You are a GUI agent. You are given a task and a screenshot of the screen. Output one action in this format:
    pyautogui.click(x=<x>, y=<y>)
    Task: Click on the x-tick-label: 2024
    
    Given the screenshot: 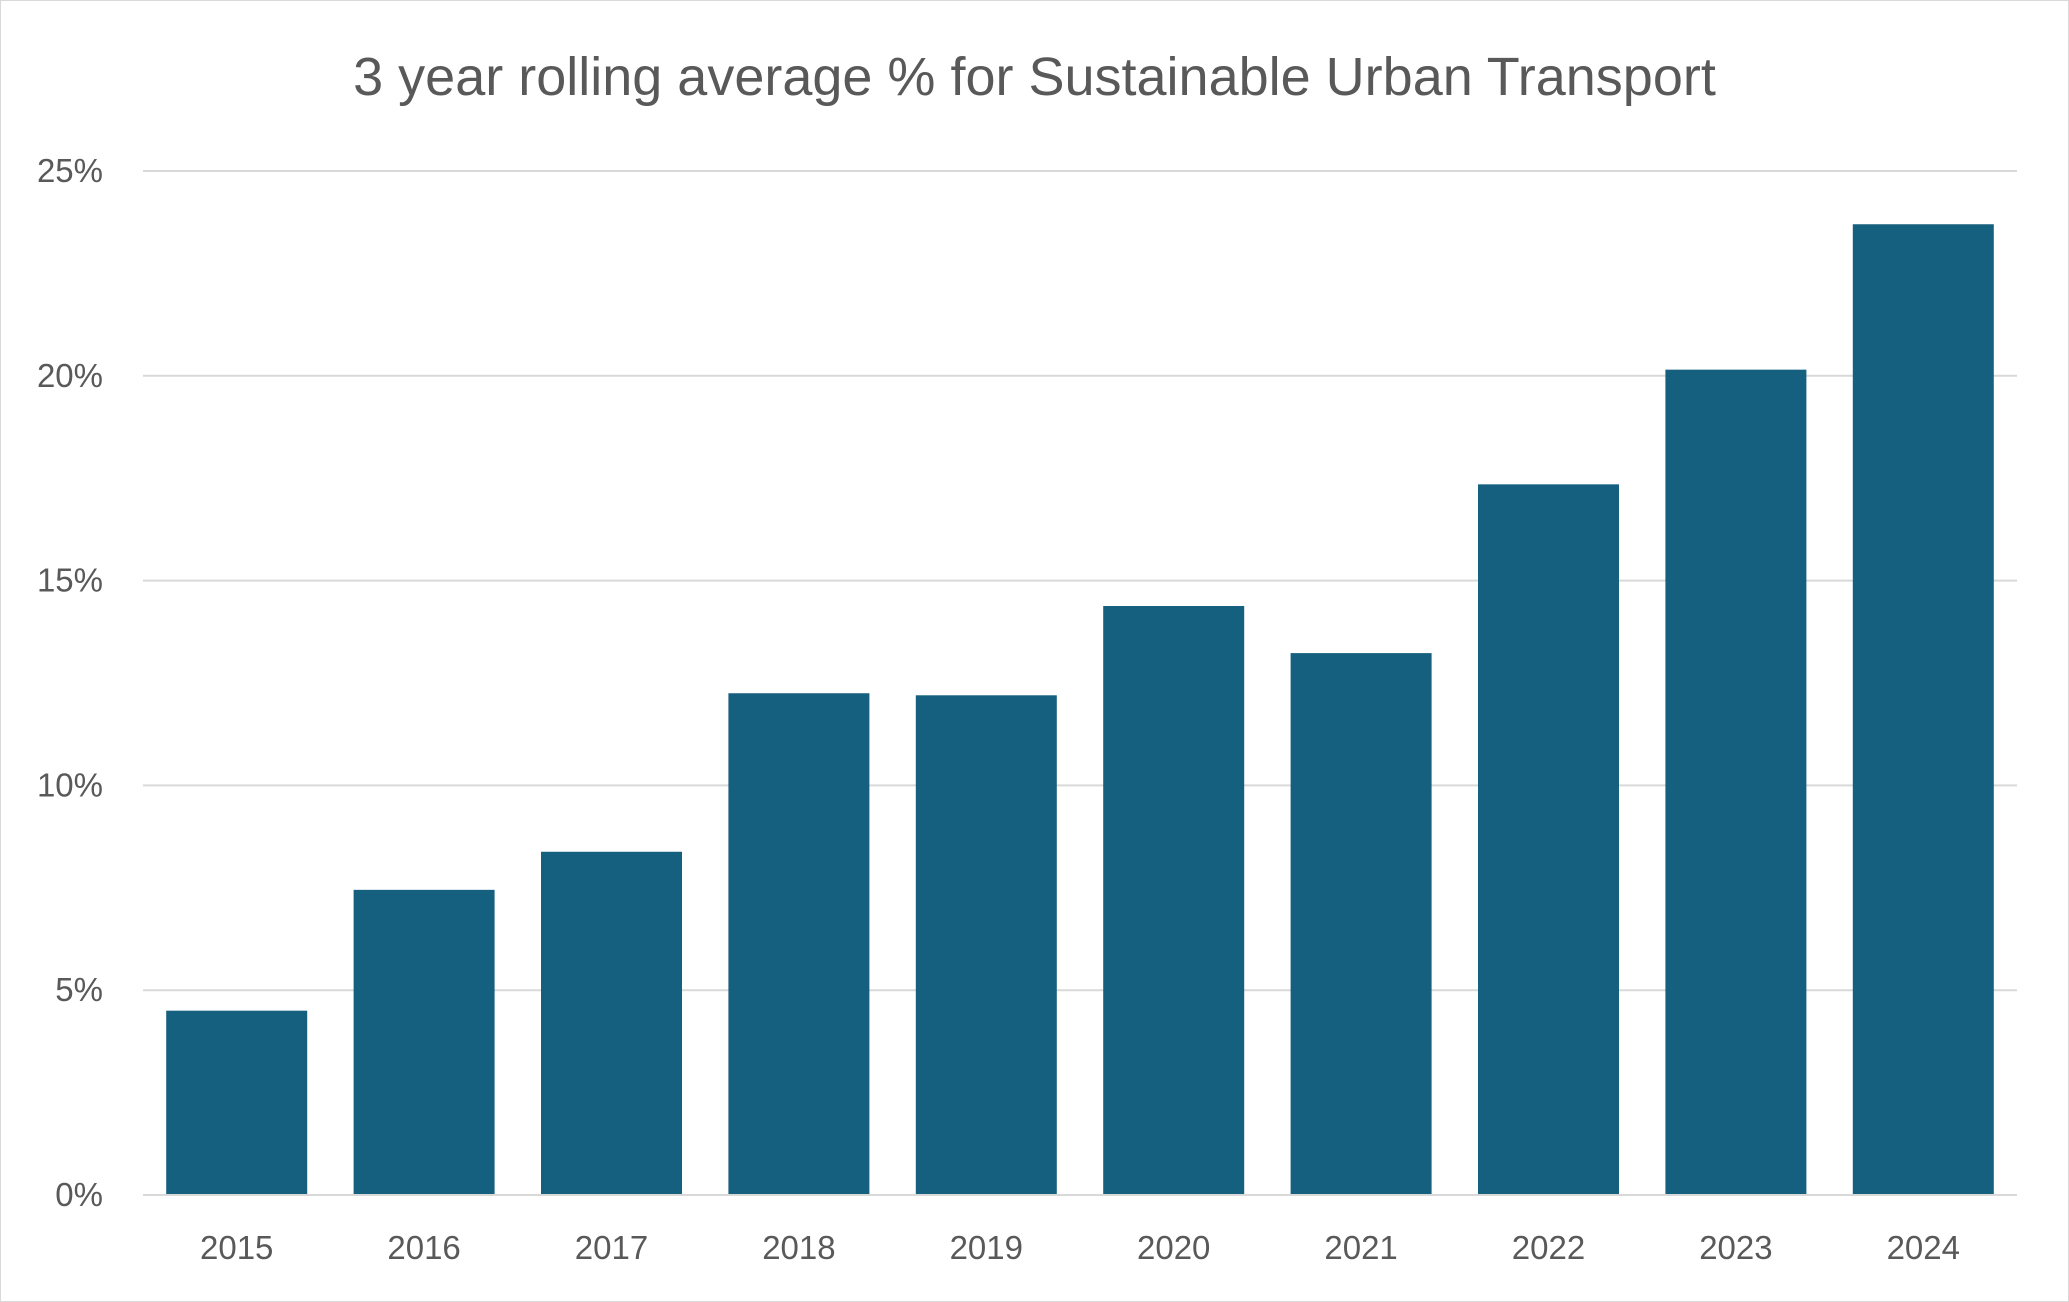 What is the action you would take?
    pyautogui.click(x=1923, y=1247)
    